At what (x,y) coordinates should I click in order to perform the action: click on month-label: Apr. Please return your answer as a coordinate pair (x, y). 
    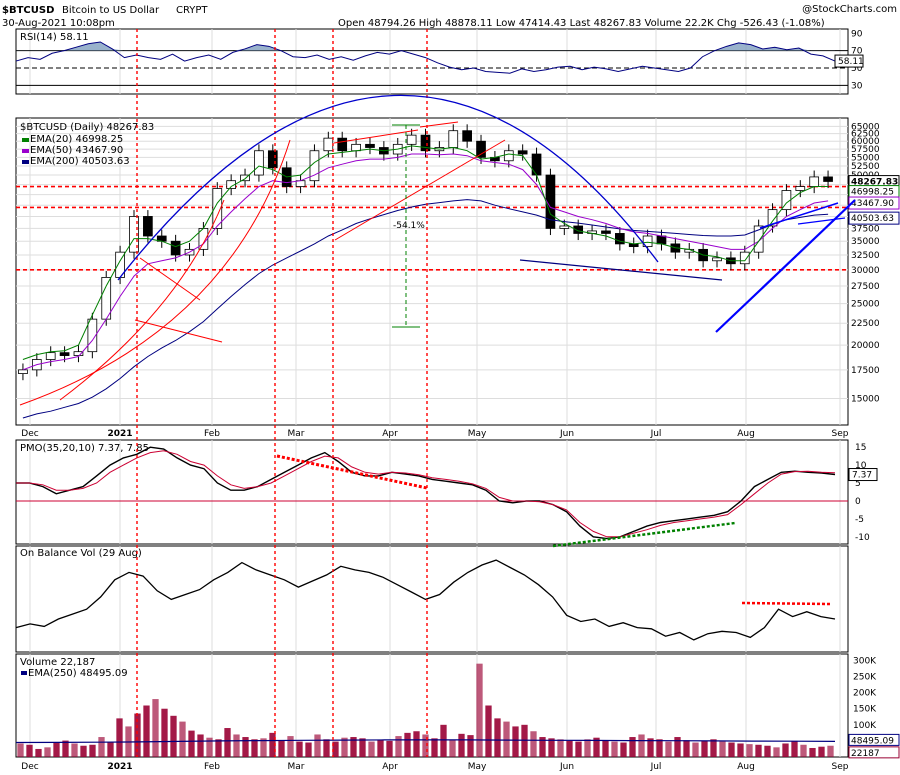
    Looking at the image, I should click on (390, 767).